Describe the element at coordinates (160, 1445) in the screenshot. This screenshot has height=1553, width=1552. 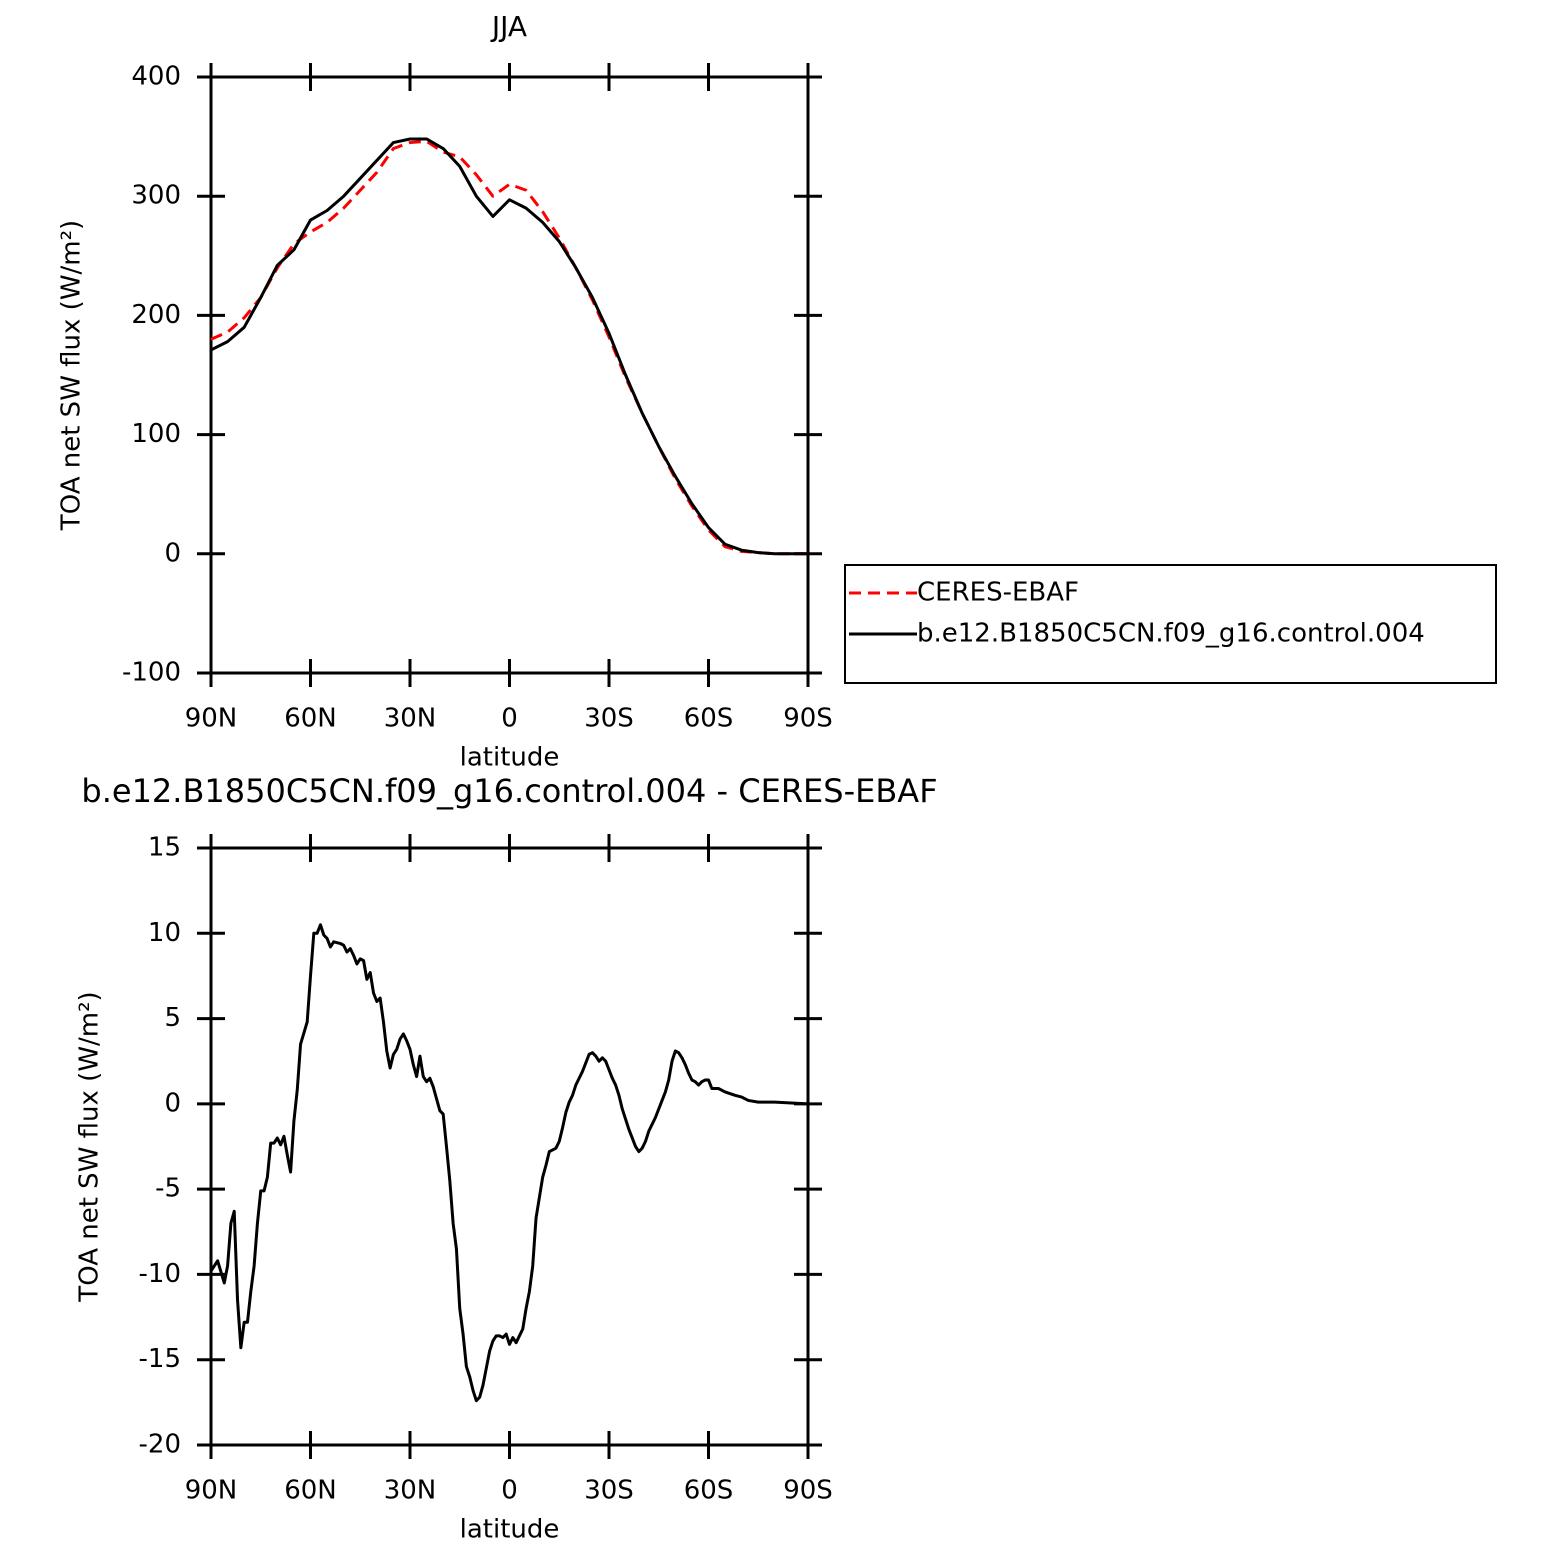
I see `y-tick-label: -20` at that location.